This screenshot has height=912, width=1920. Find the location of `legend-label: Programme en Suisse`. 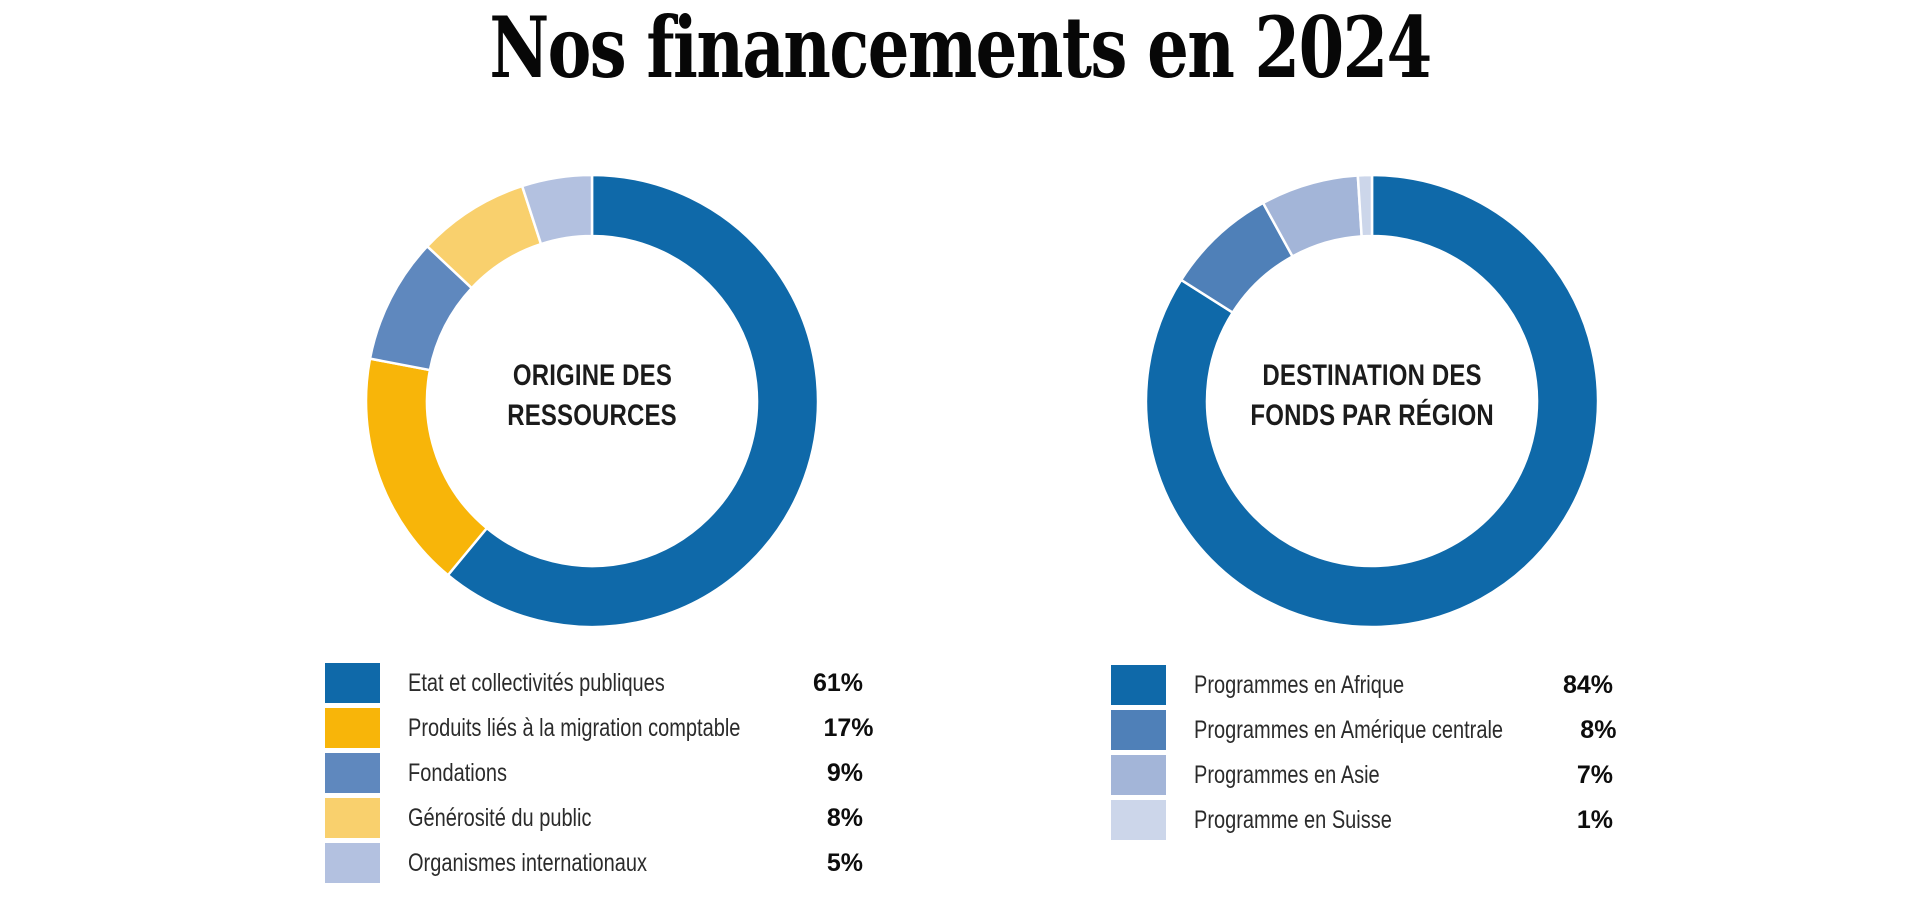

legend-label: Programme en Suisse is located at coordinates (1293, 819).